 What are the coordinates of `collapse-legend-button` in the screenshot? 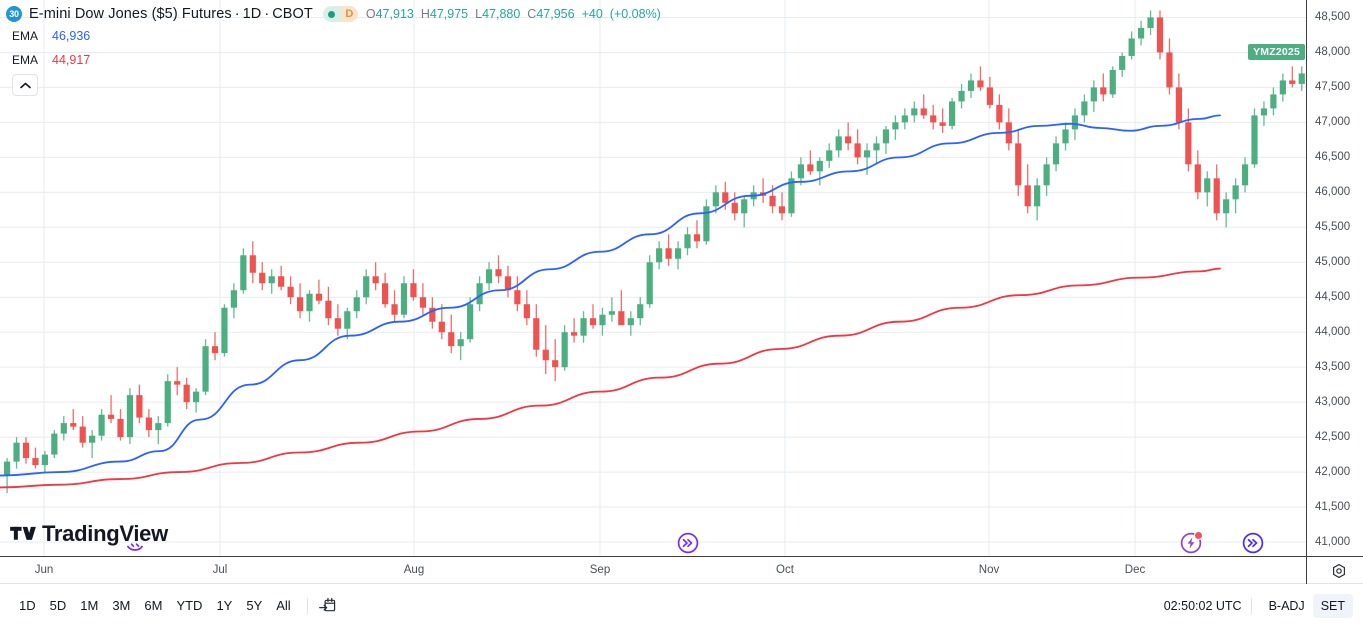 It's located at (25, 85).